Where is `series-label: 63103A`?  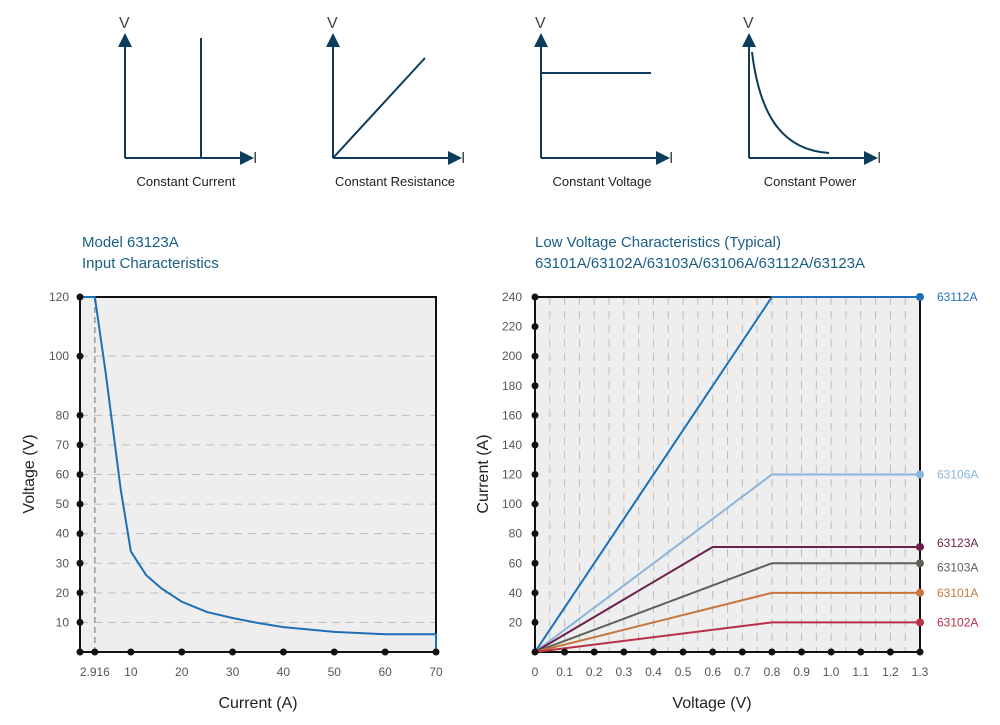 series-label: 63103A is located at coordinates (957, 567).